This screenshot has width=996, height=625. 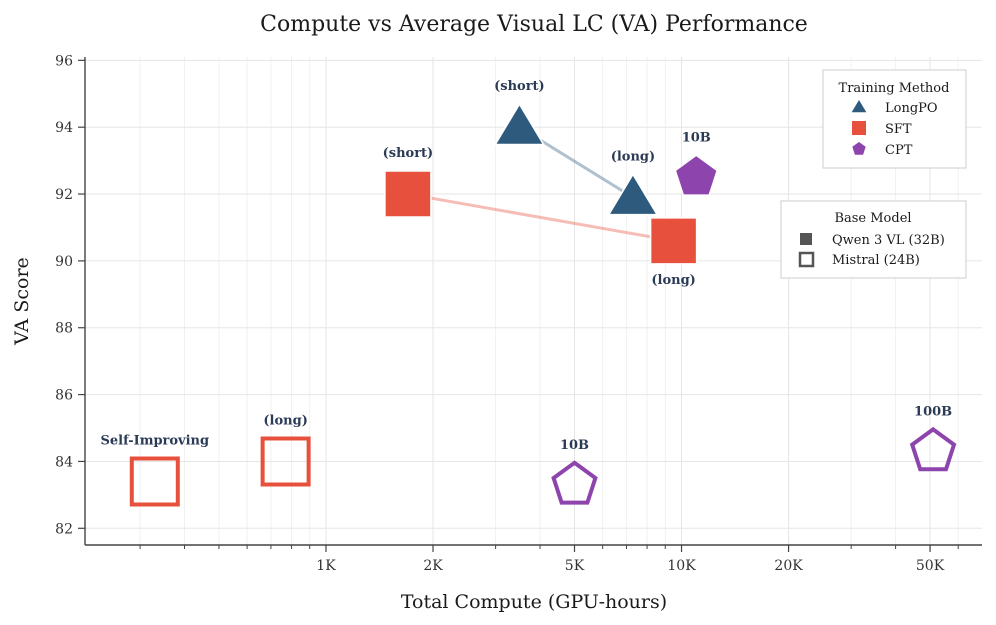 I want to click on legend-base-model: Base Model Qwen 3 VL (32B) Mistral (24B), so click(x=873, y=239).